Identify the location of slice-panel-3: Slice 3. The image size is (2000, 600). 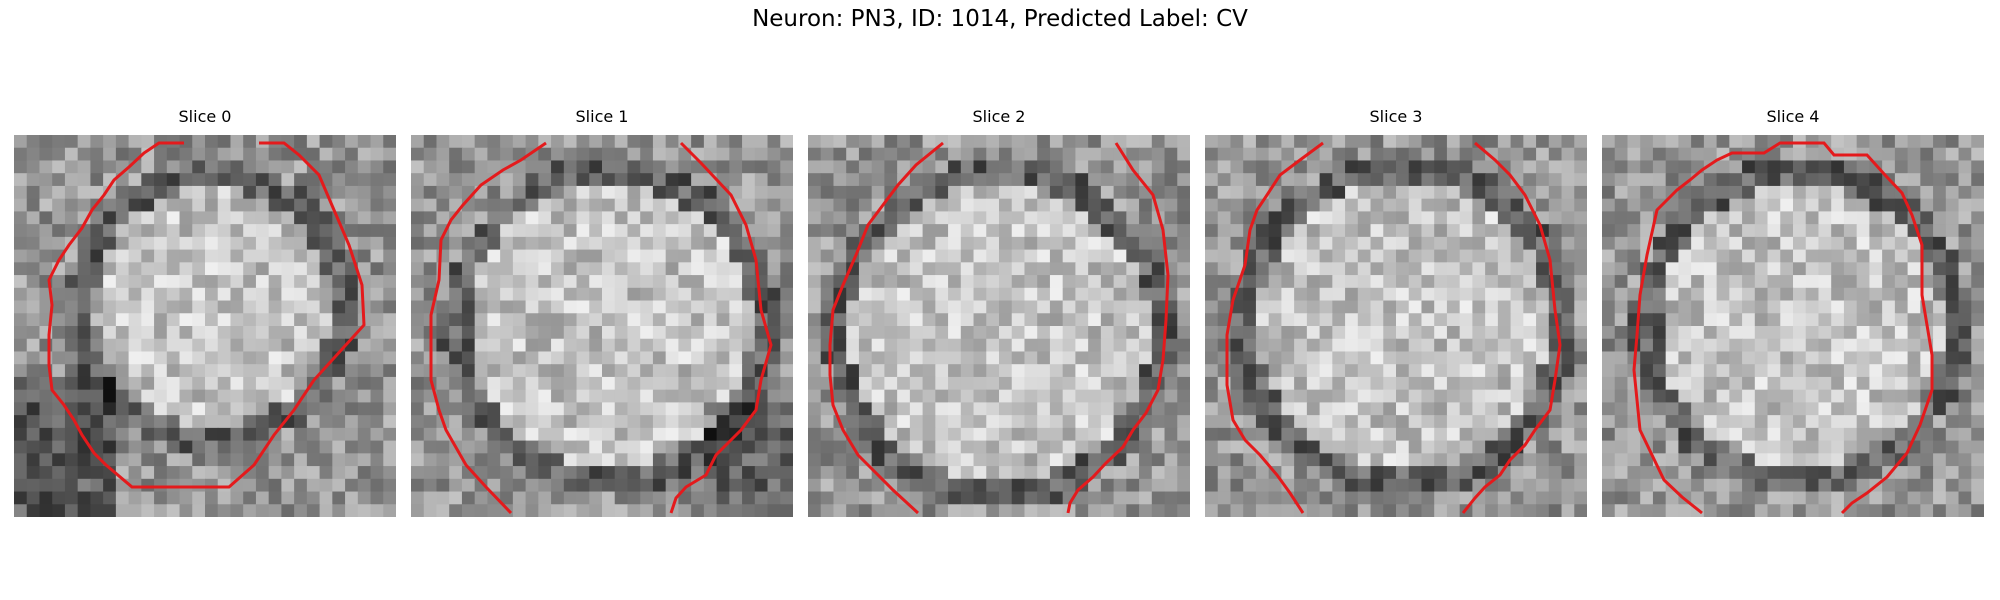
(1396, 312).